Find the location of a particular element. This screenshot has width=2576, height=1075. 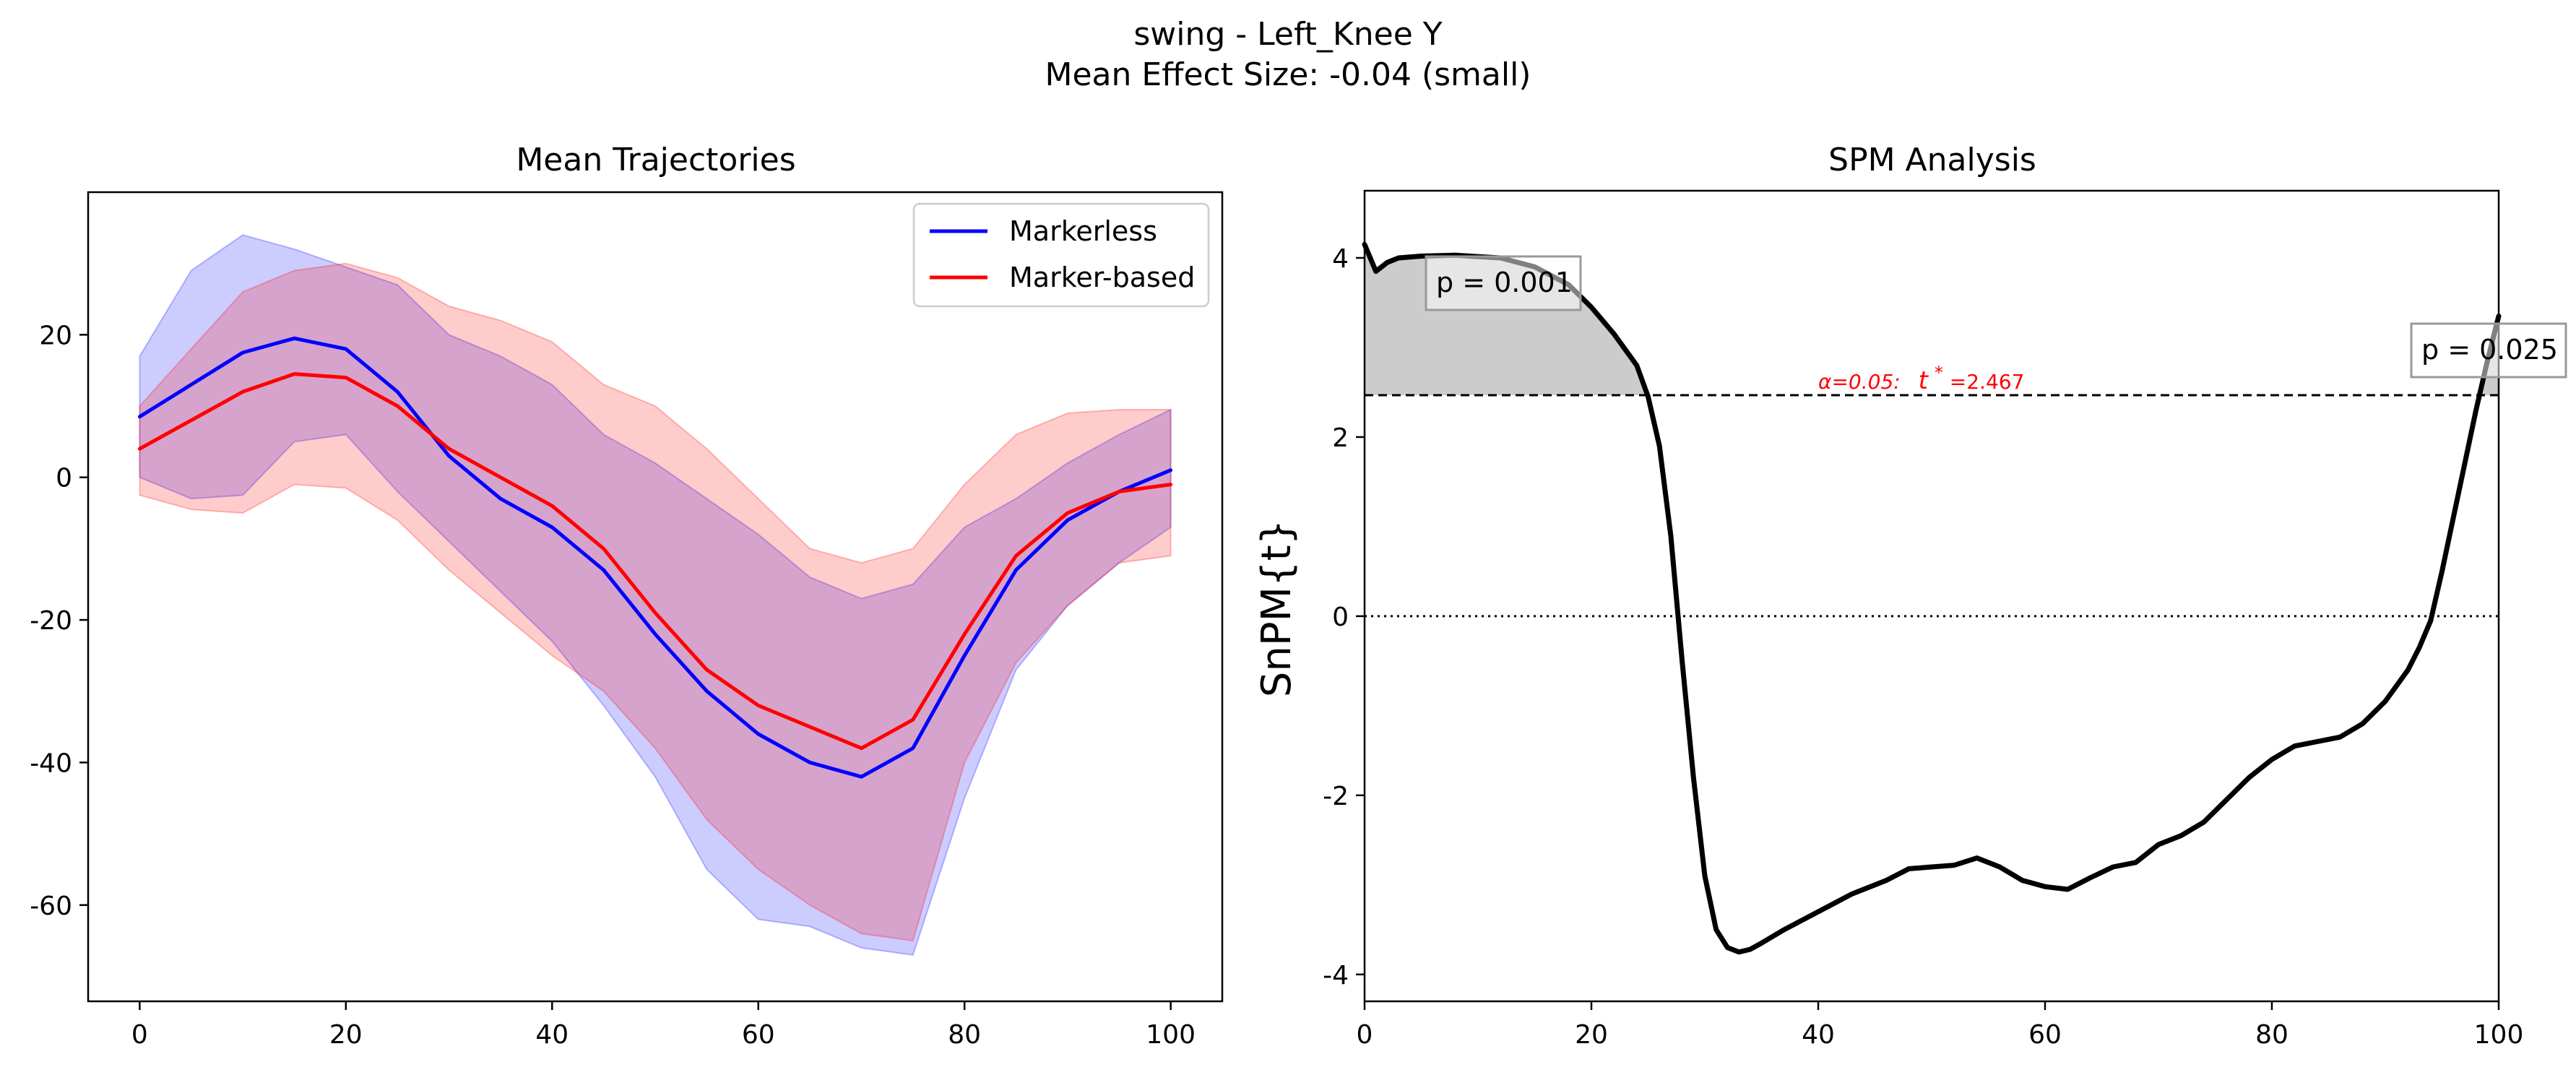

left-ytick-label-20: 20 is located at coordinates (55, 335).